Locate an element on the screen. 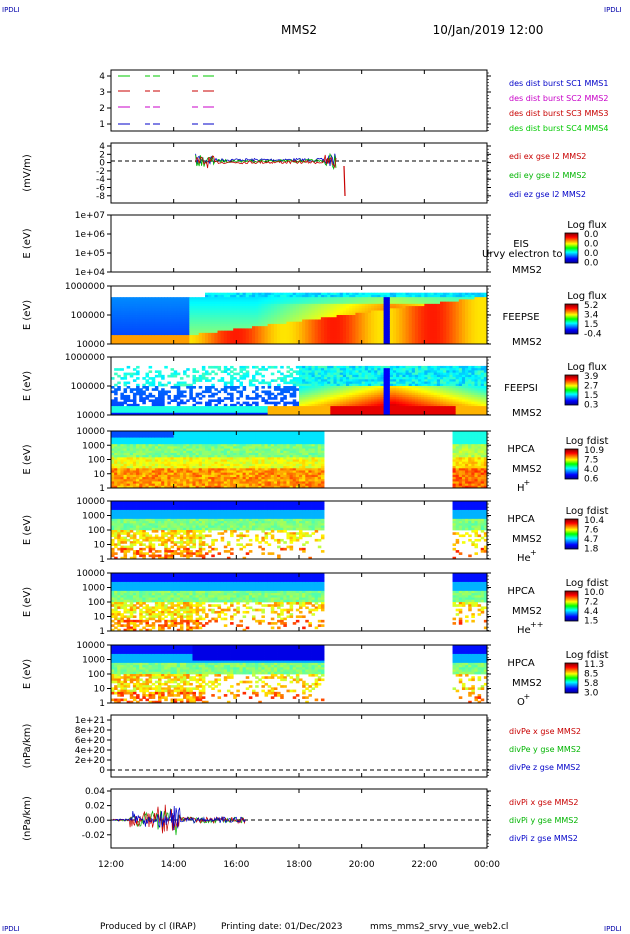 The width and height of the screenshot is (630, 934). hpca_hepp-colorbar-title: Log fdist is located at coordinates (587, 583).